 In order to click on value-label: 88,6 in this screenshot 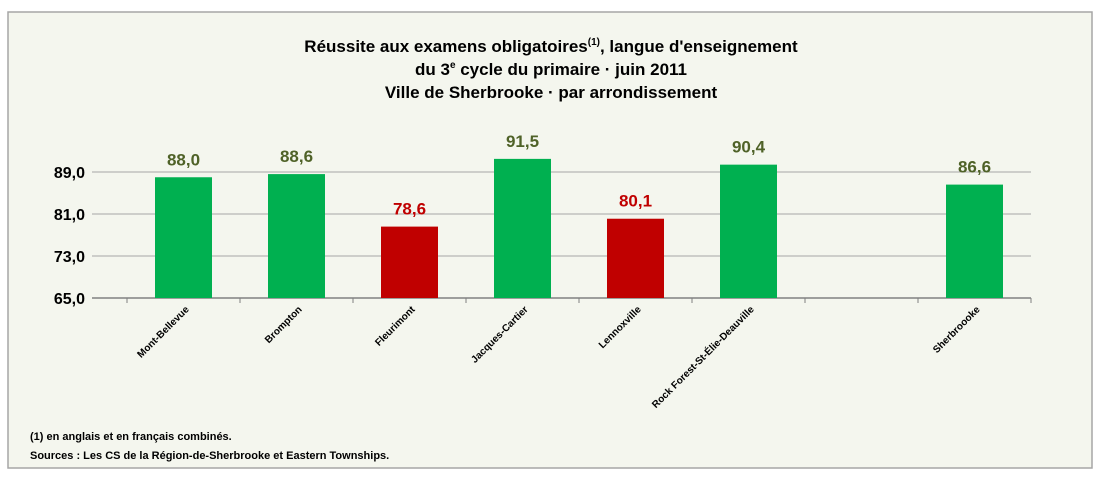, I will do `click(296, 156)`.